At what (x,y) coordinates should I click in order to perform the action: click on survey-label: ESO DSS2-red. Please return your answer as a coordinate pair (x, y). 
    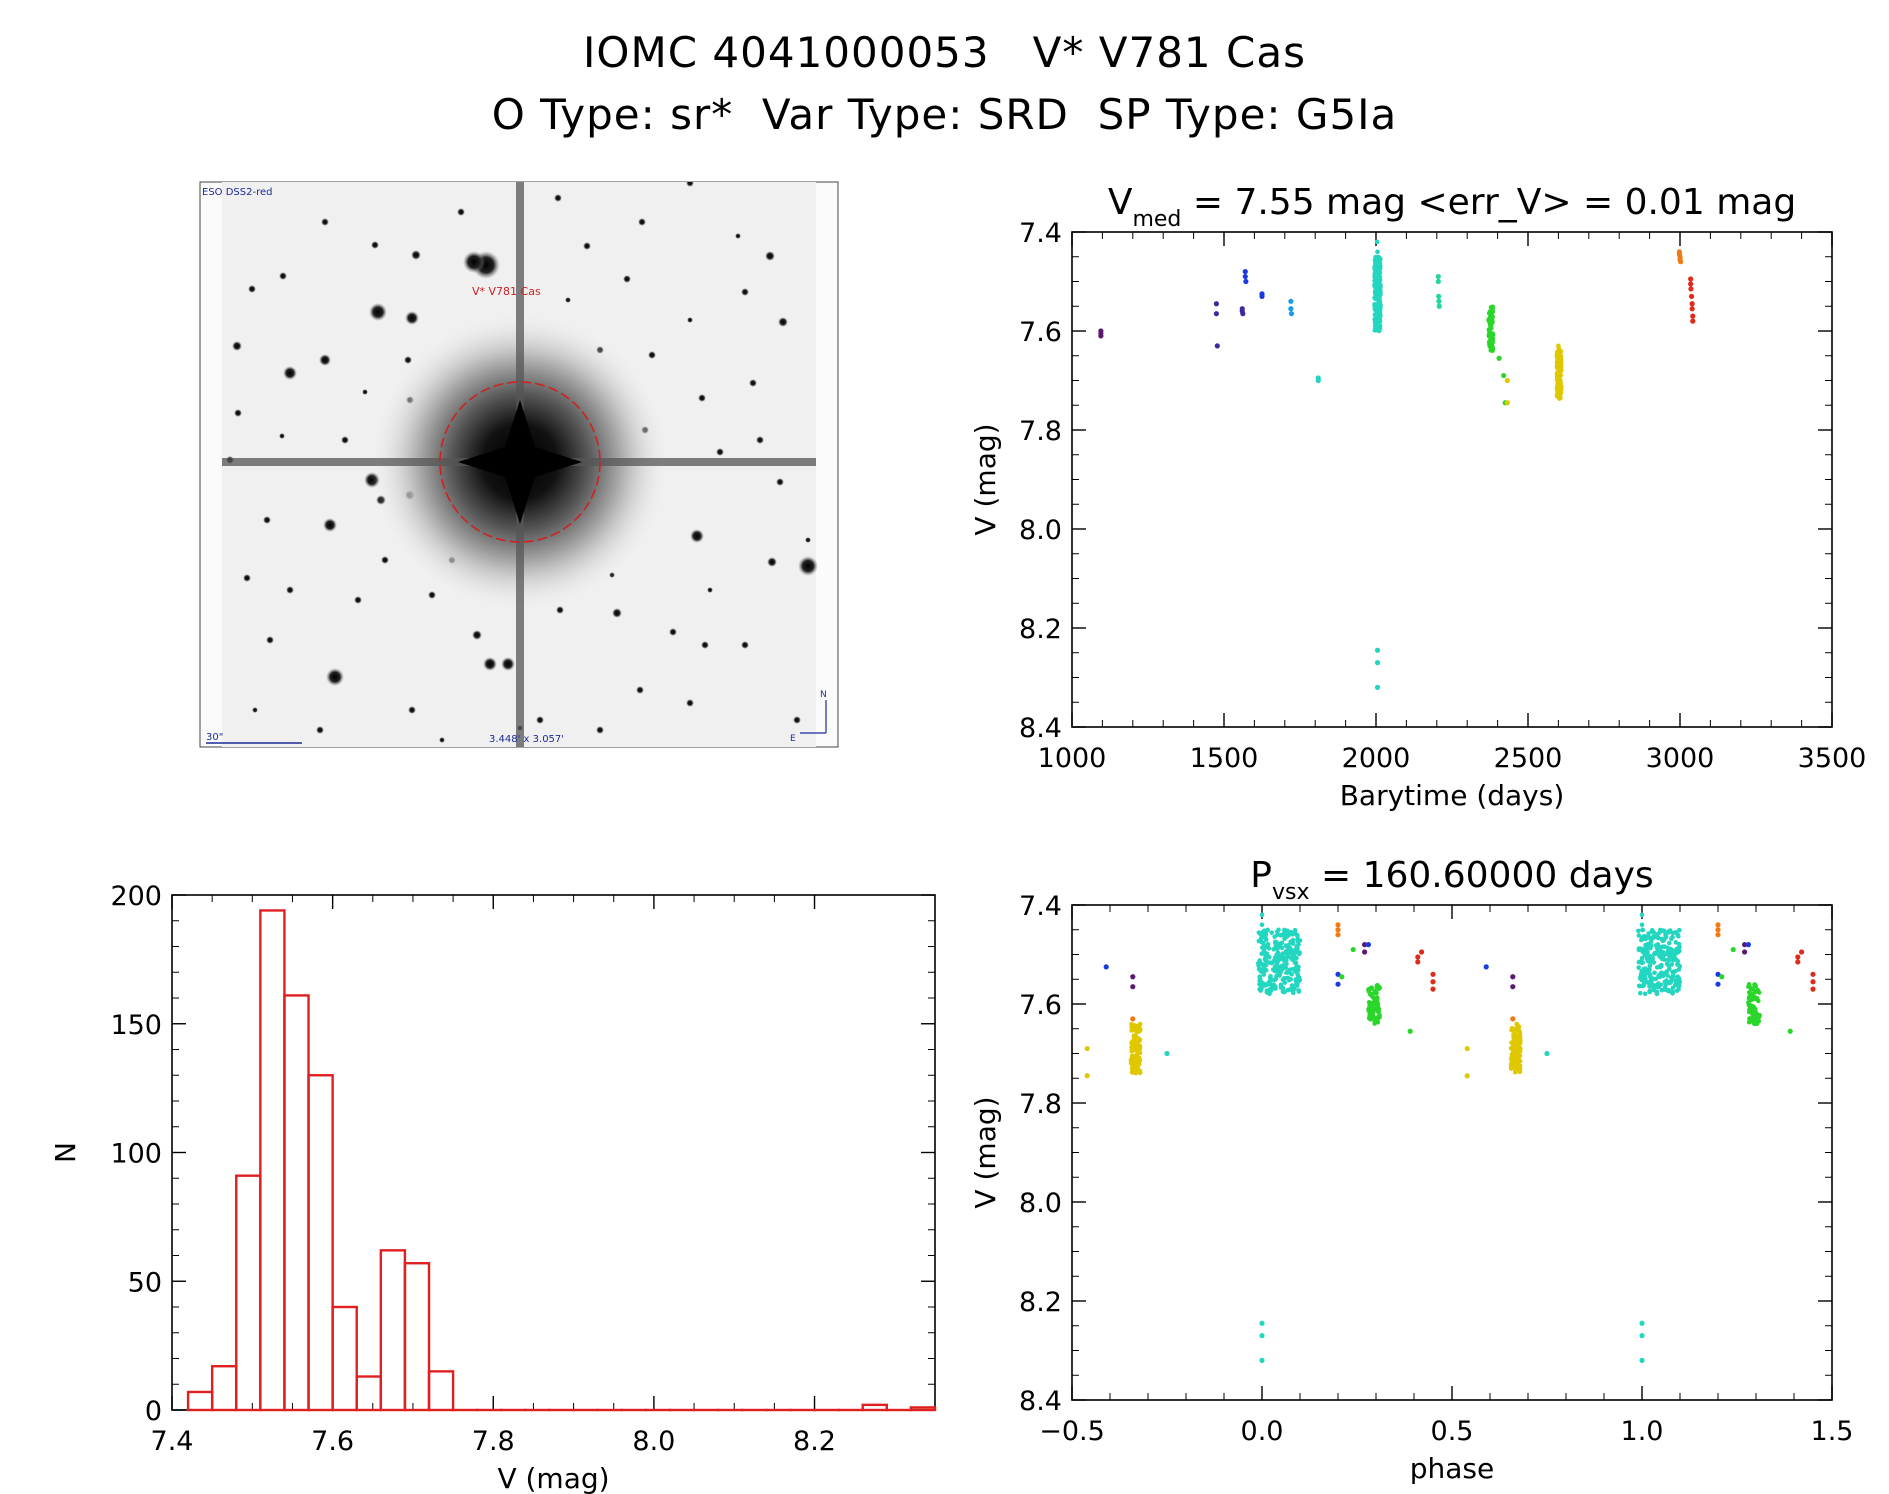
    Looking at the image, I should click on (237, 192).